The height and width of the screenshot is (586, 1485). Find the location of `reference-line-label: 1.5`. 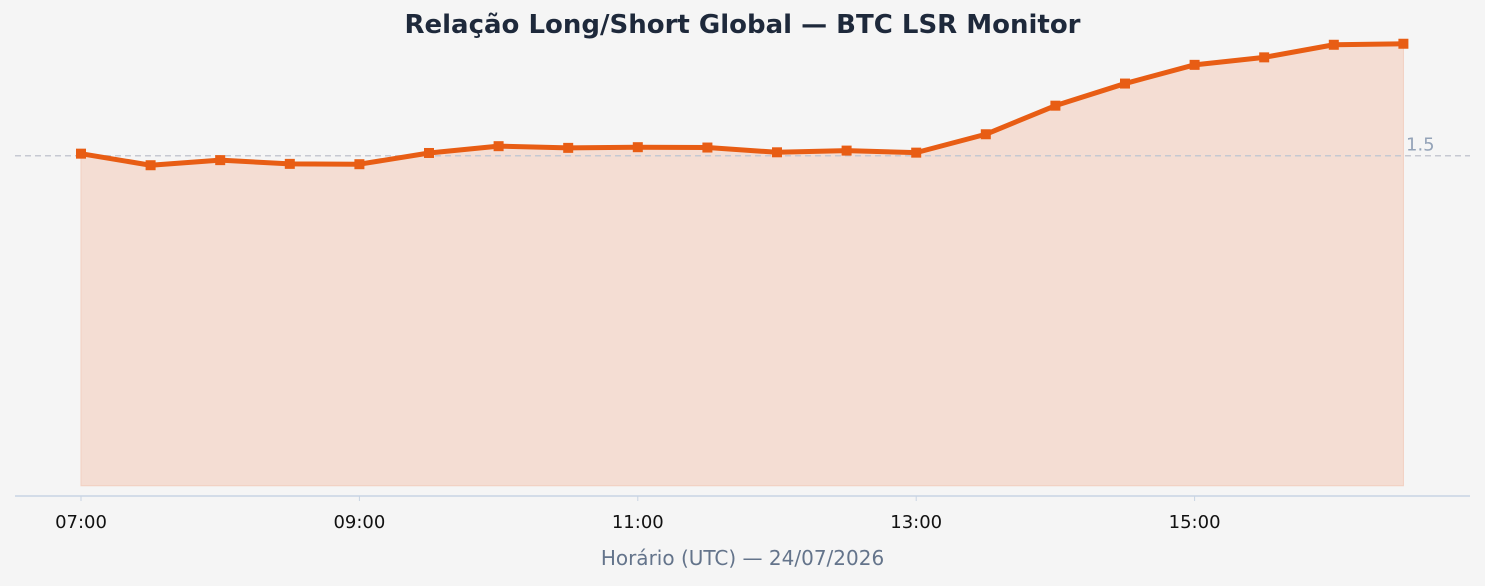

reference-line-label: 1.5 is located at coordinates (1420, 145).